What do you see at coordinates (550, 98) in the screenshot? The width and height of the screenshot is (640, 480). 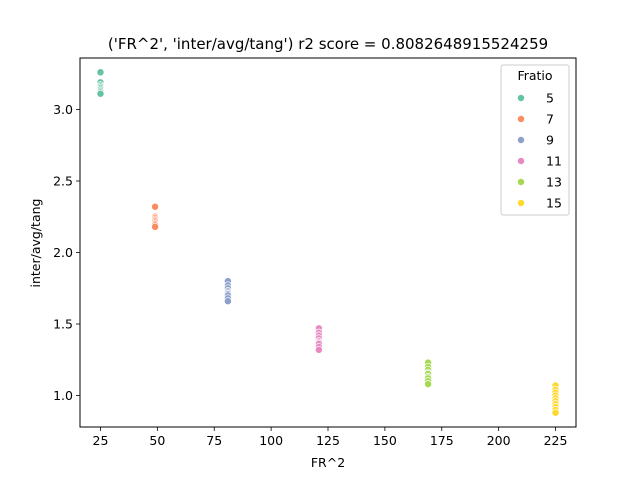 I see `legend-label: 5` at bounding box center [550, 98].